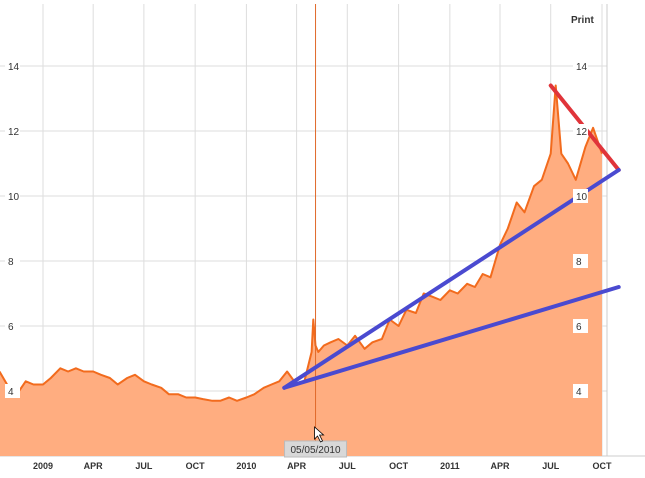 Image resolution: width=645 pixels, height=478 pixels. I want to click on y-tick-label-right: 14, so click(582, 67).